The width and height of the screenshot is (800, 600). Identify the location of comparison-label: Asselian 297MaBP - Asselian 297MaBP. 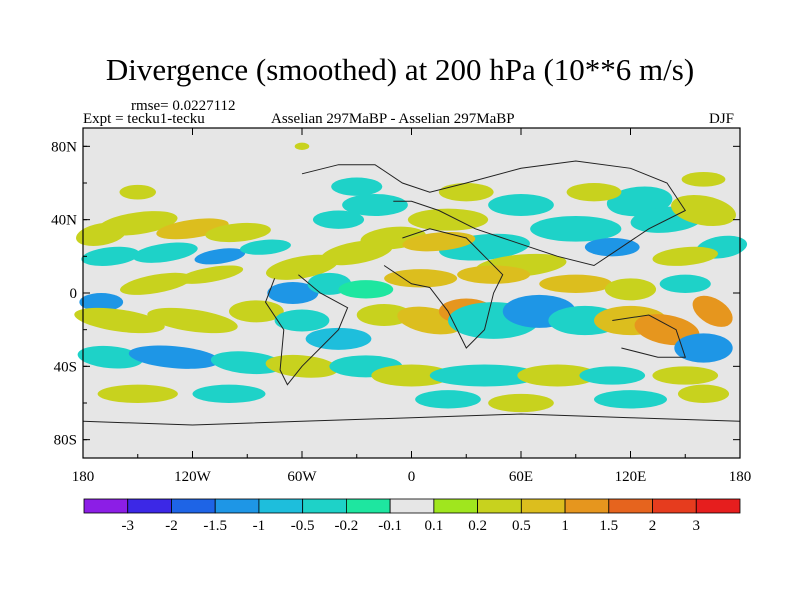
(393, 119).